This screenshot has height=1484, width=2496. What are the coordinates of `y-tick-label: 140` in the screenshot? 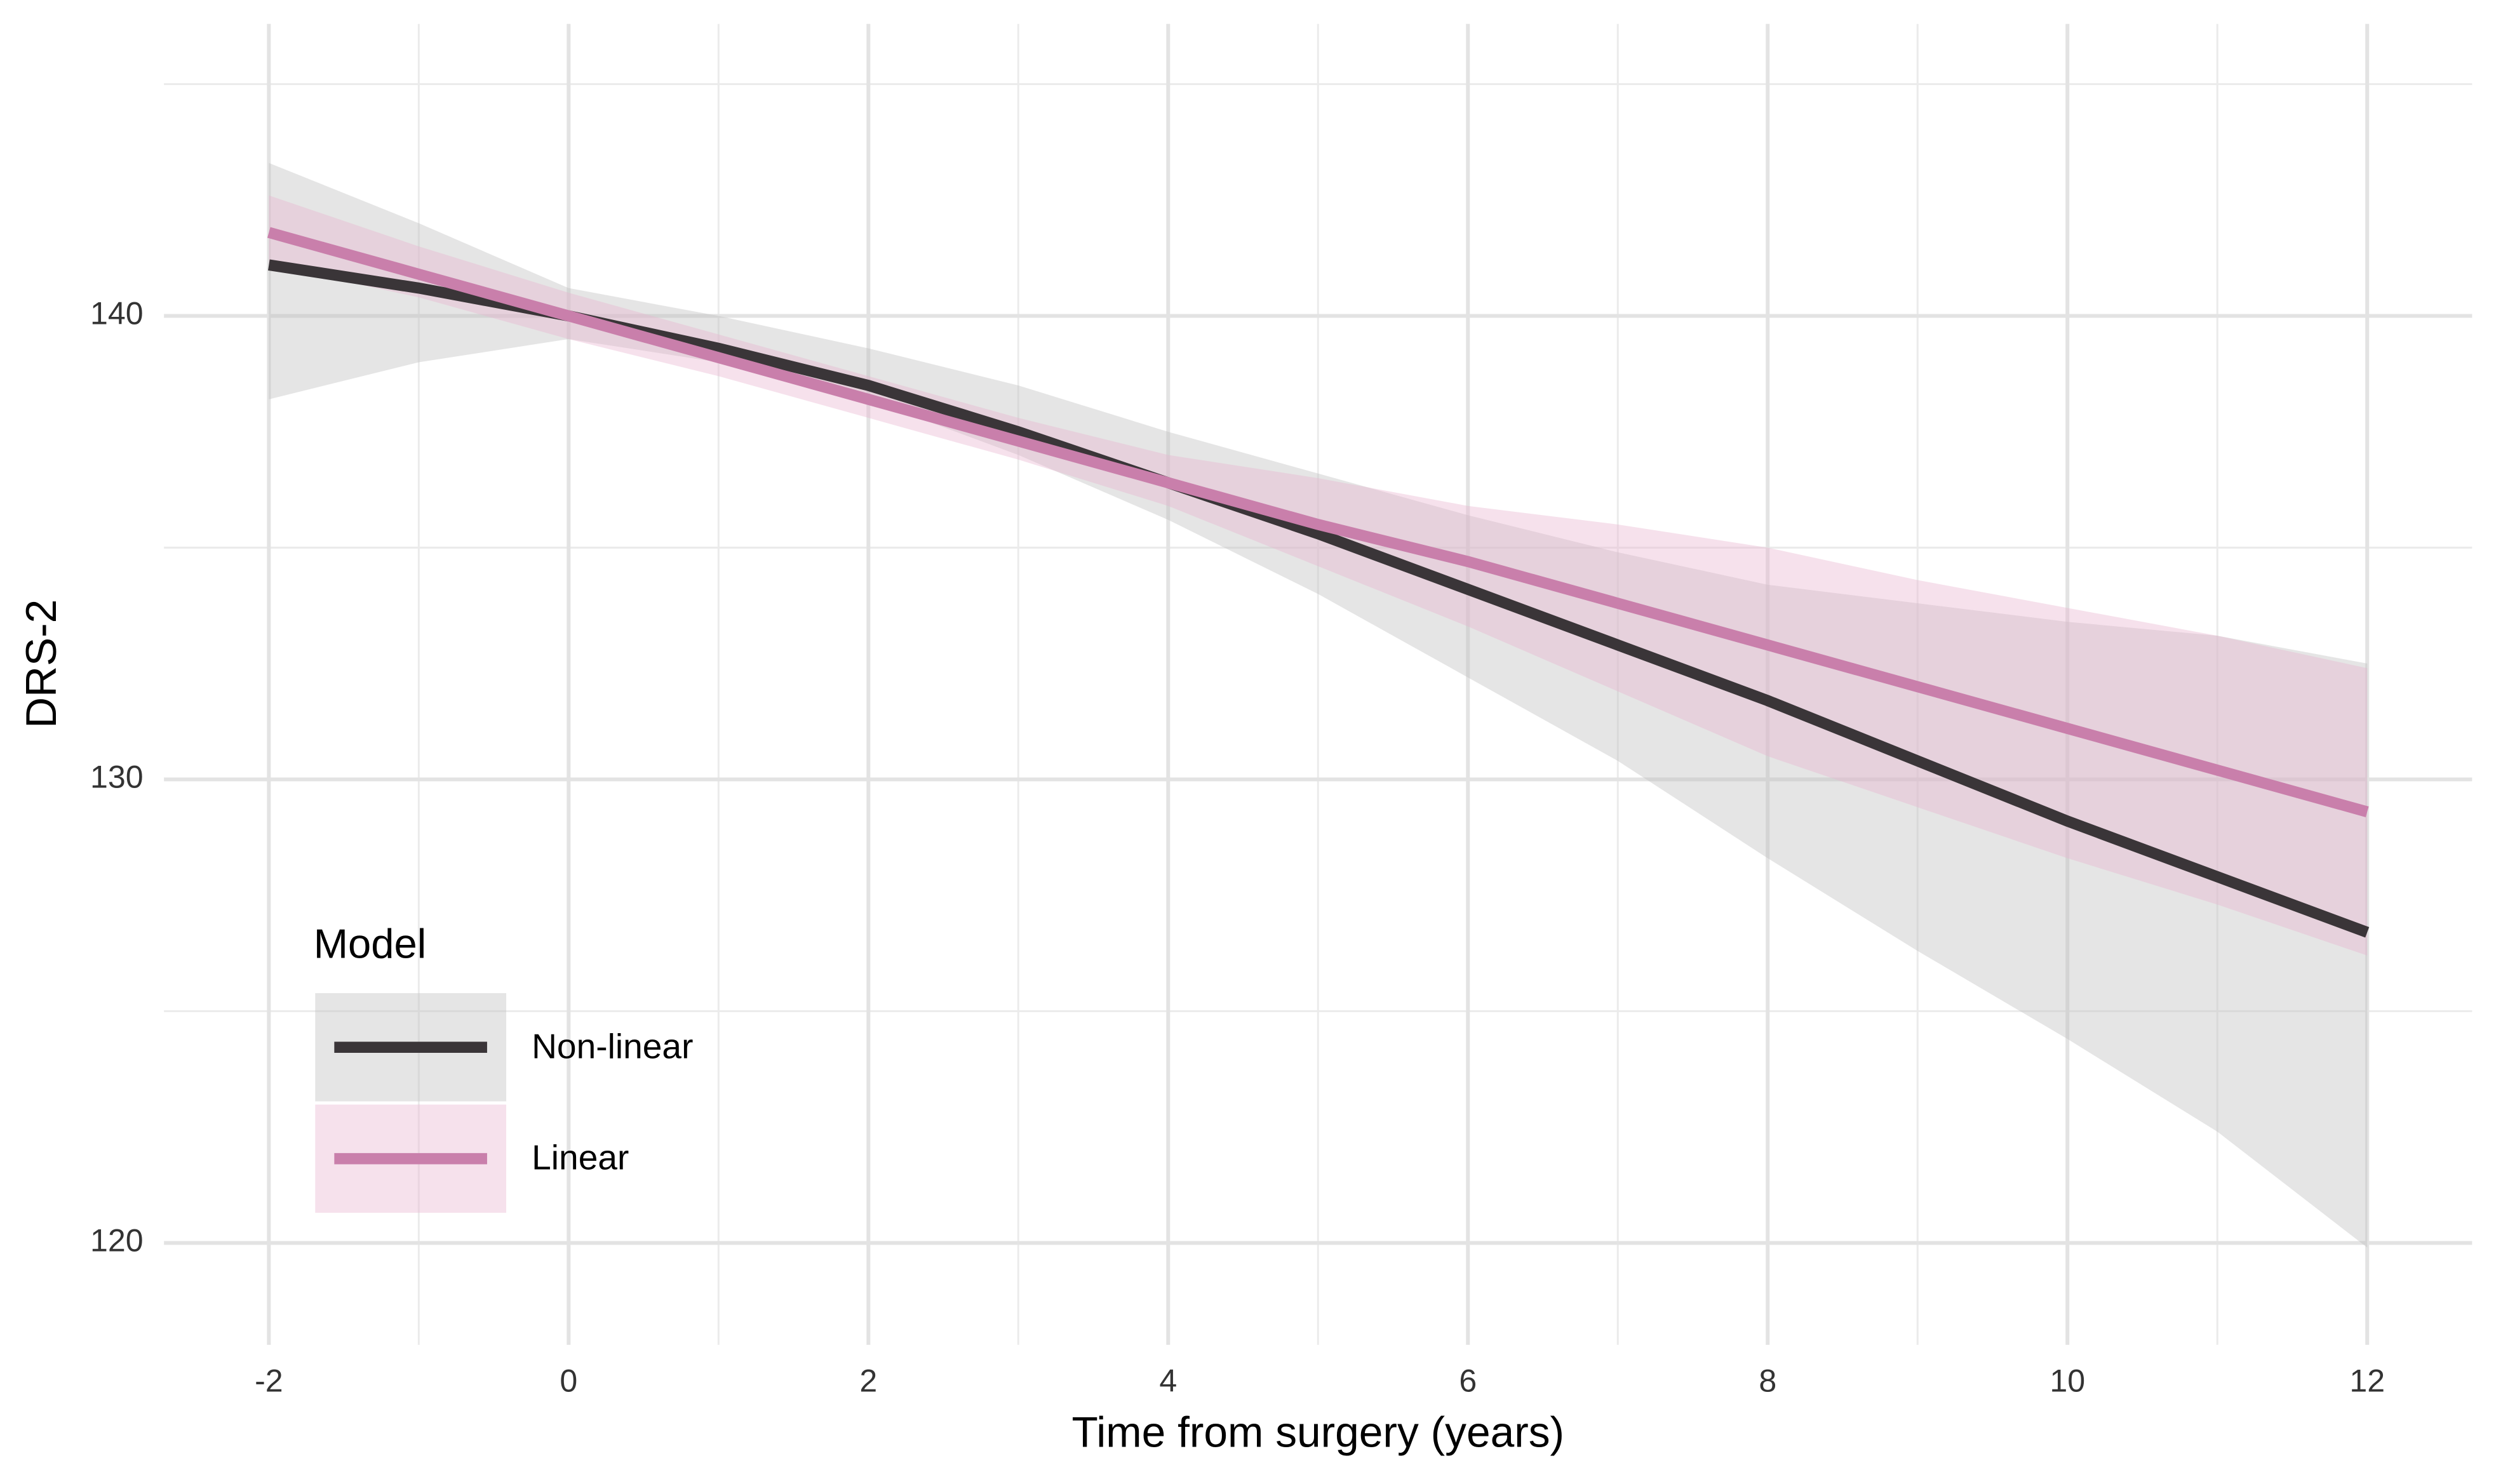 It's located at (117, 313).